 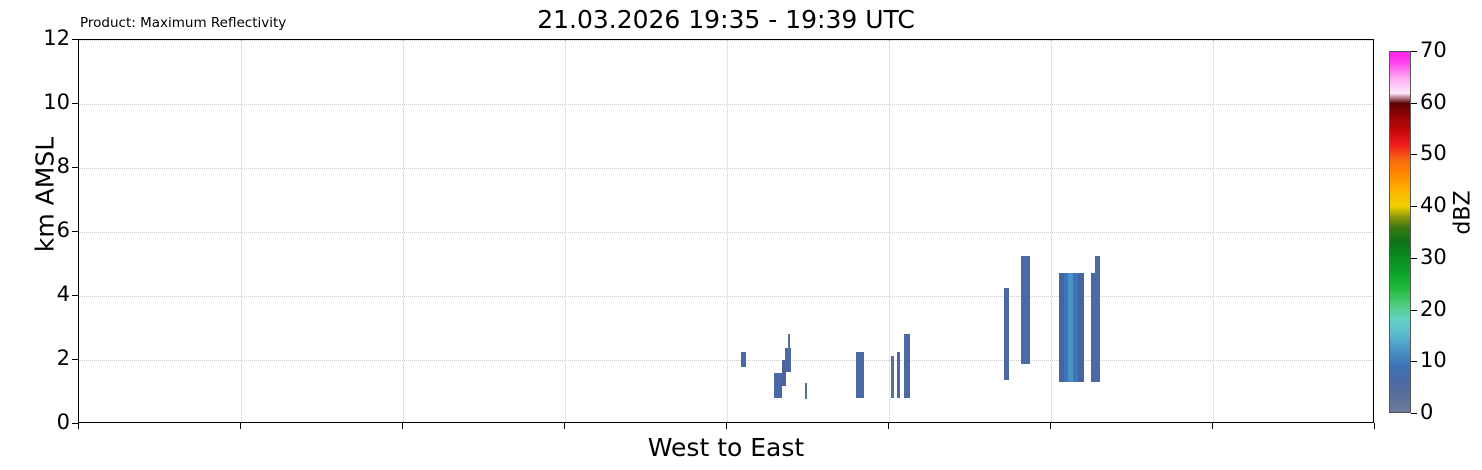 I want to click on y-axis-label: km AMSL, so click(x=45, y=194).